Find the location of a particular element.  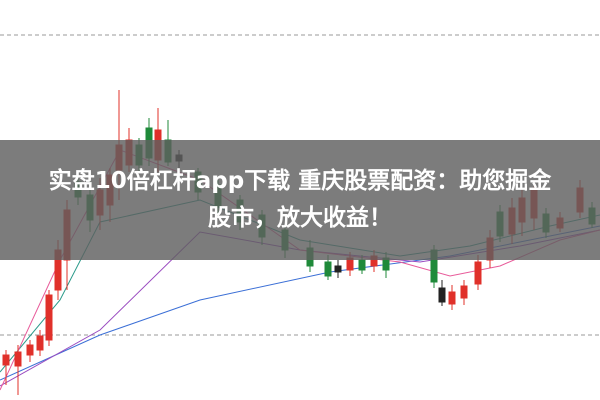

title-line: 股市，放大收益！ is located at coordinates (300, 218).